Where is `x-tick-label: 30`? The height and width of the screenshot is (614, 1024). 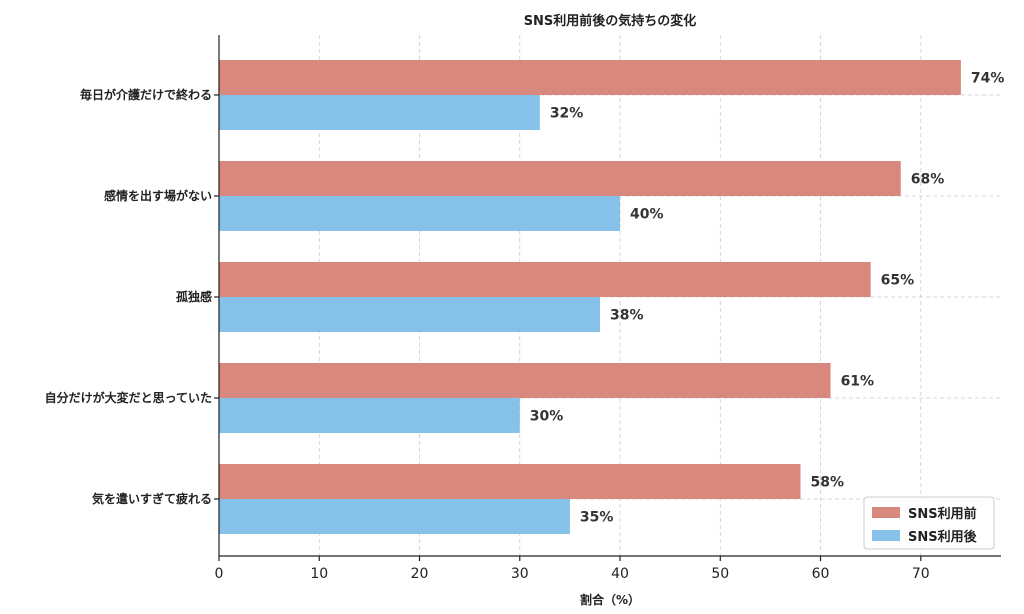 x-tick-label: 30 is located at coordinates (520, 574).